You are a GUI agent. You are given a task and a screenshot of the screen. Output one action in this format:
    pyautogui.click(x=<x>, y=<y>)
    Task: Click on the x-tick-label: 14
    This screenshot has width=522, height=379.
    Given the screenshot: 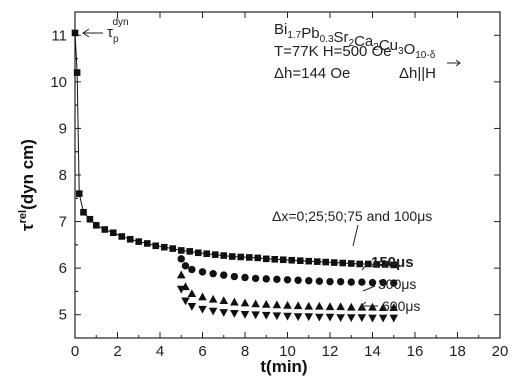 What is the action you would take?
    pyautogui.click(x=372, y=351)
    